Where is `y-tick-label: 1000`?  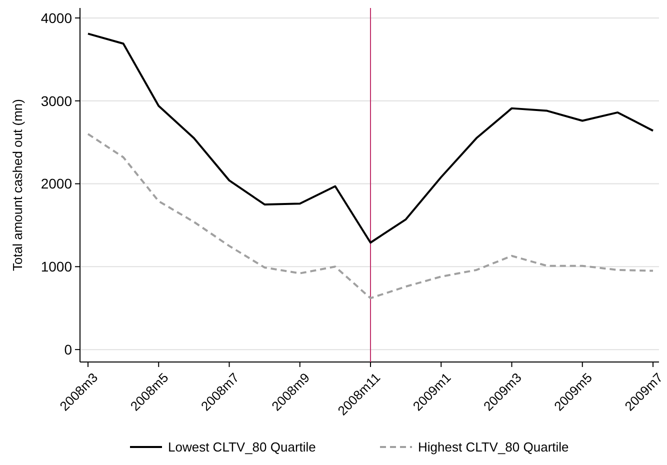 y-tick-label: 1000 is located at coordinates (56, 266).